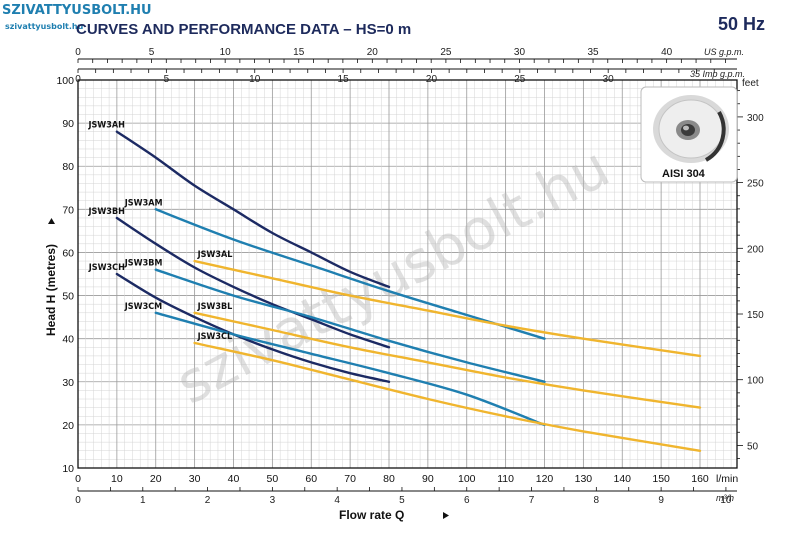 This screenshot has width=800, height=541. Describe the element at coordinates (195, 479) in the screenshot. I see `x-tick-label: 30` at that location.